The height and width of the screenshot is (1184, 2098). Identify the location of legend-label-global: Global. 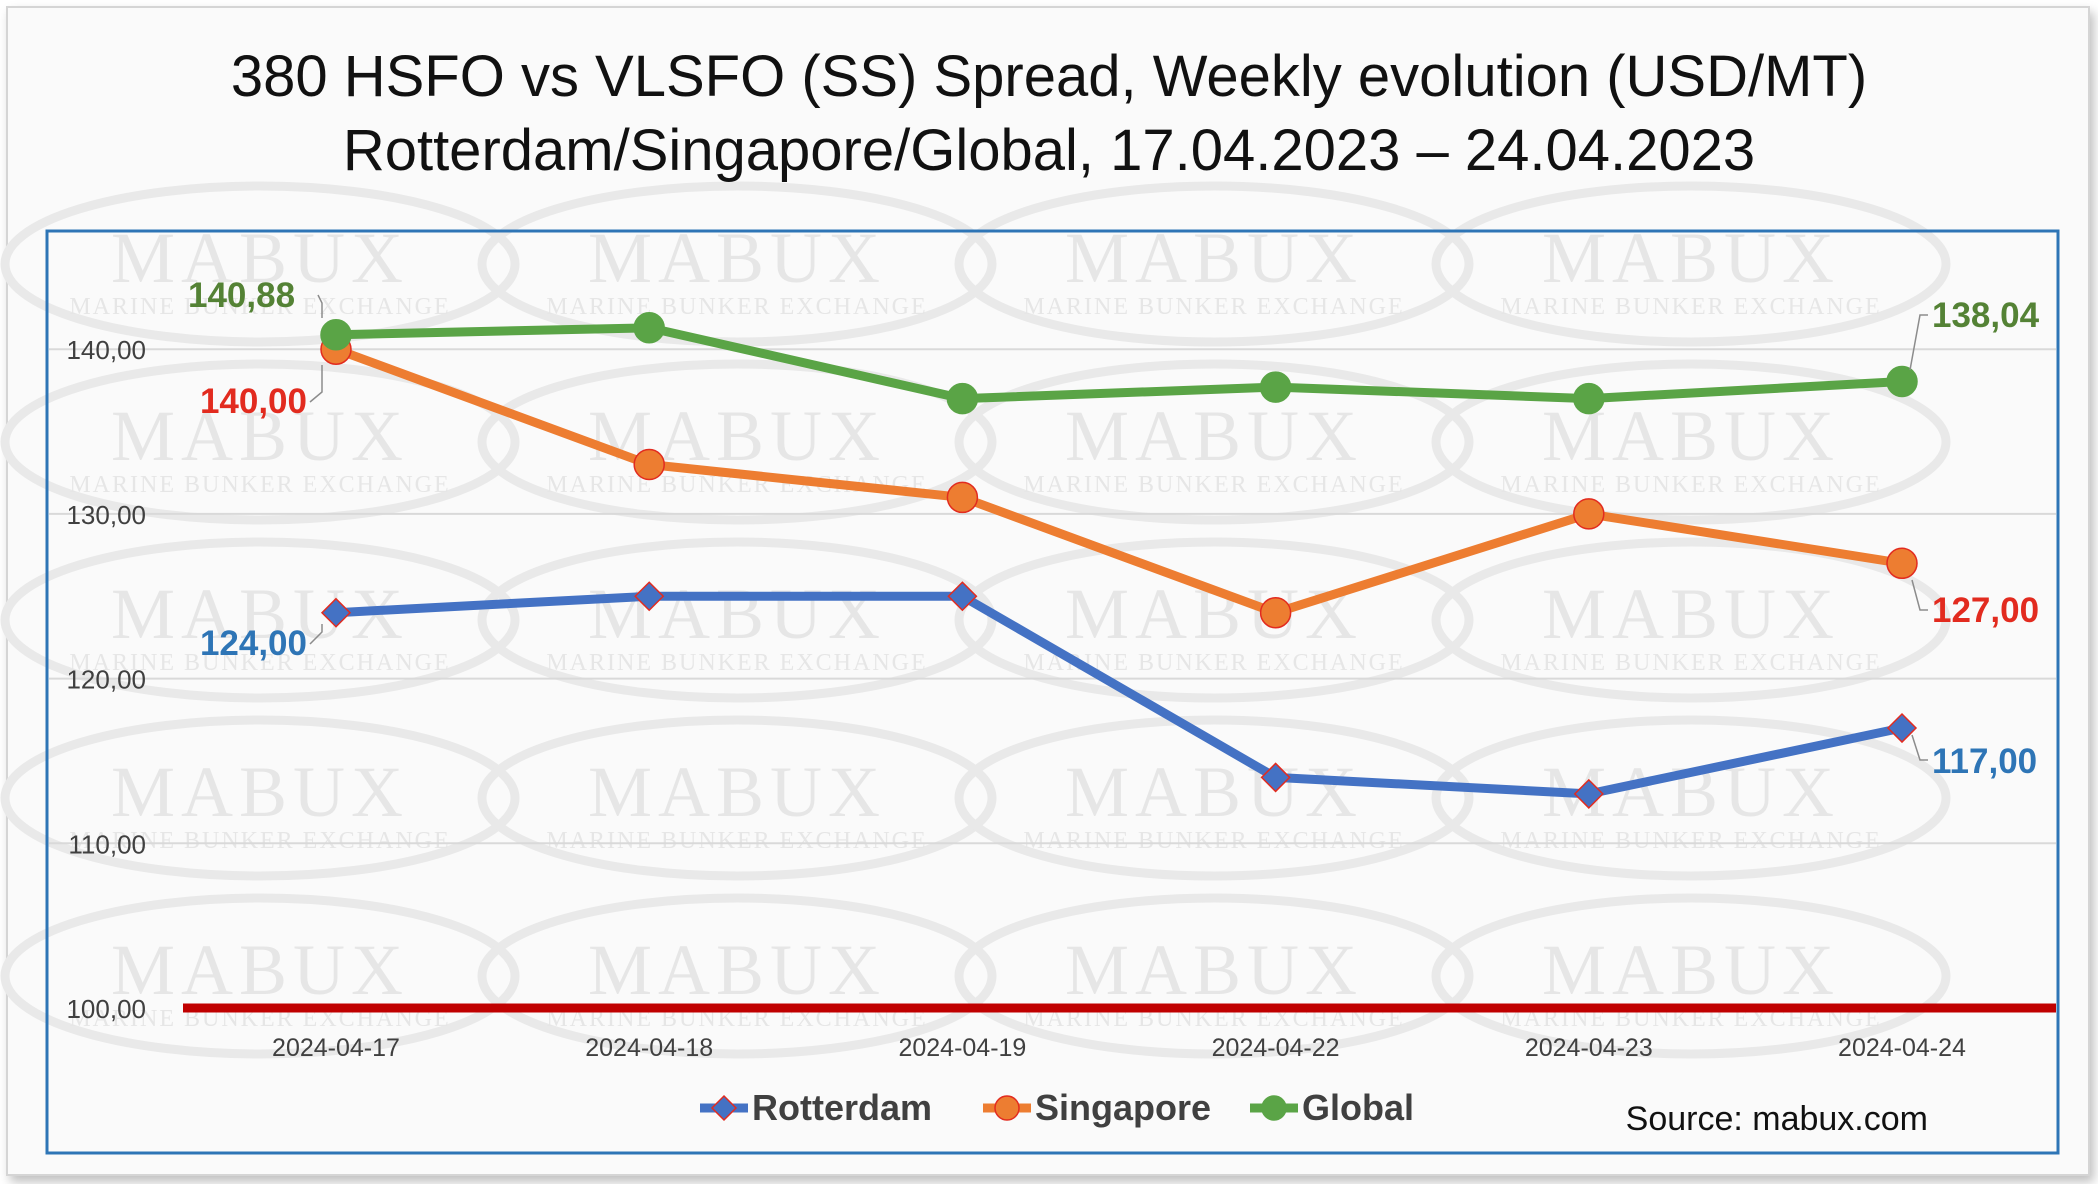
(1358, 1107).